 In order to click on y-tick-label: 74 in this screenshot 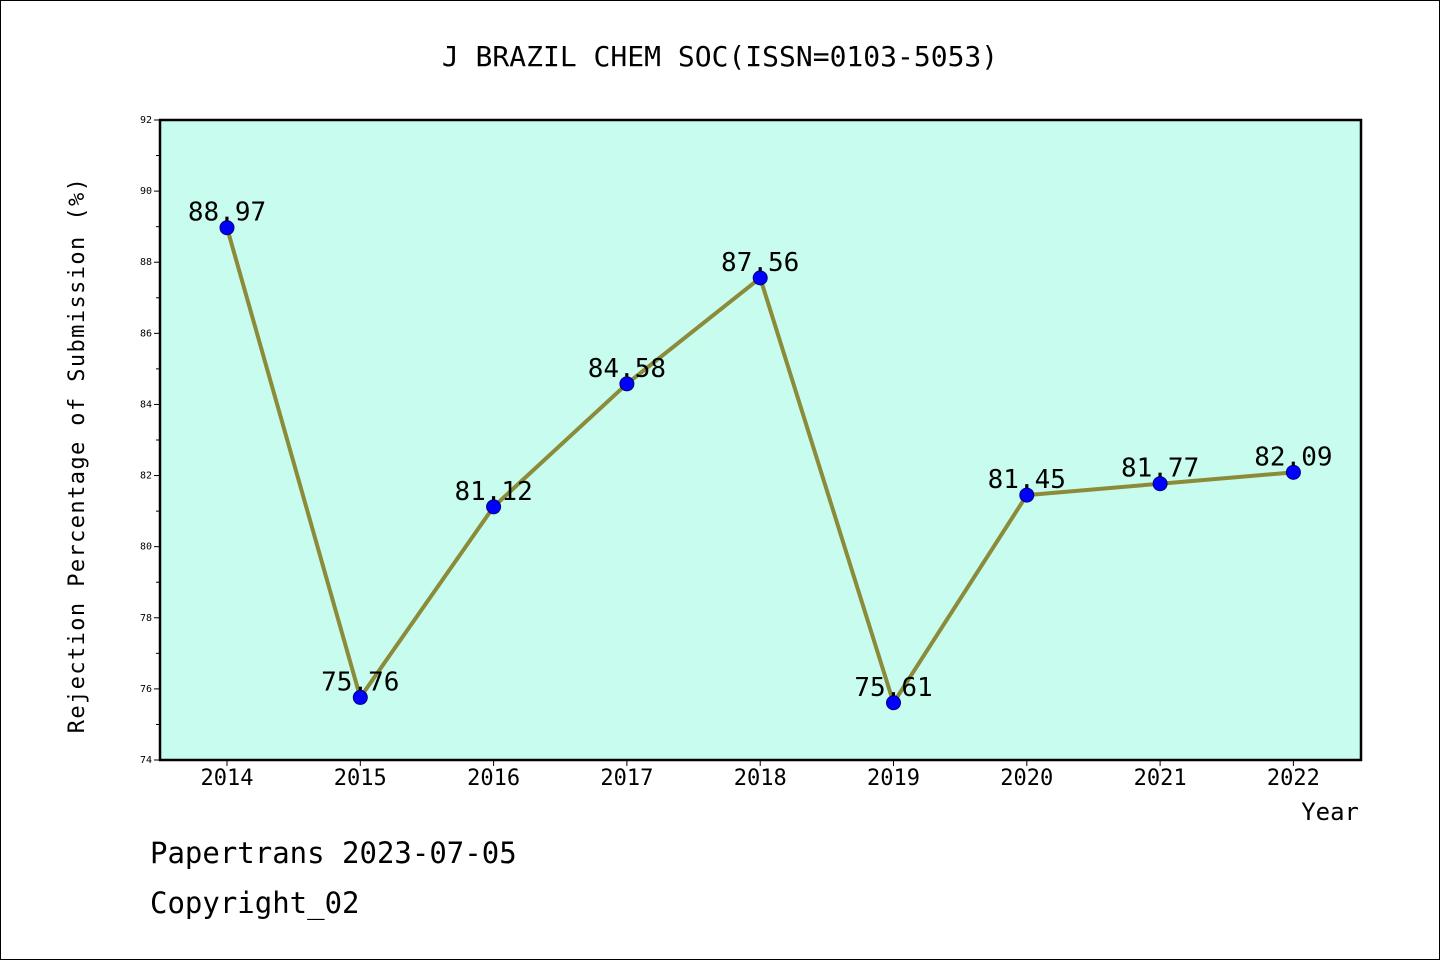, I will do `click(146, 760)`.